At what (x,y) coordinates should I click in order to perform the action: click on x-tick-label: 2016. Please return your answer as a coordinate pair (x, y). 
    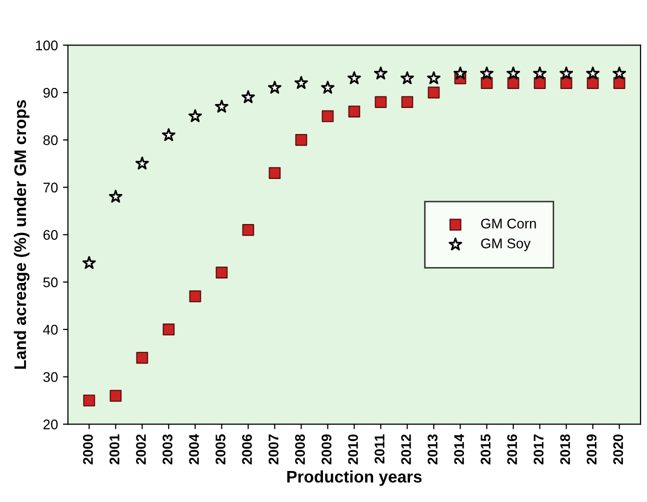
    Looking at the image, I should click on (512, 449).